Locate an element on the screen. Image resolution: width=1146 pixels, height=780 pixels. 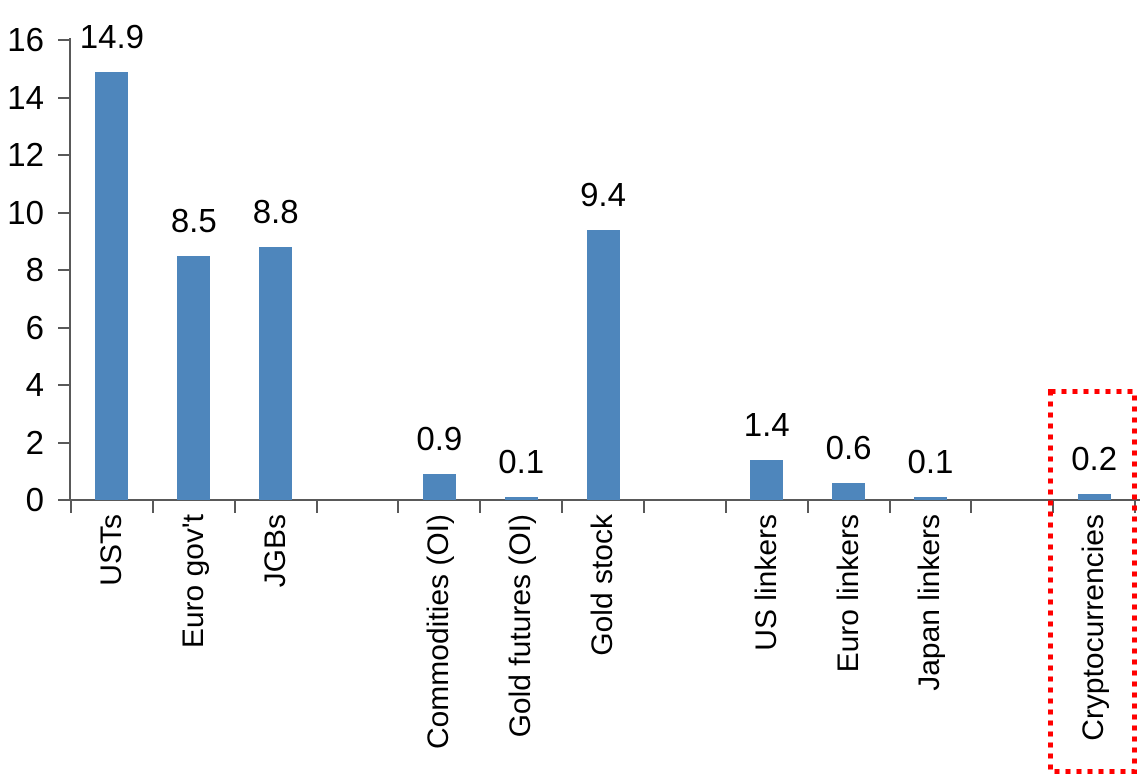
category-label: USTs is located at coordinates (111, 550).